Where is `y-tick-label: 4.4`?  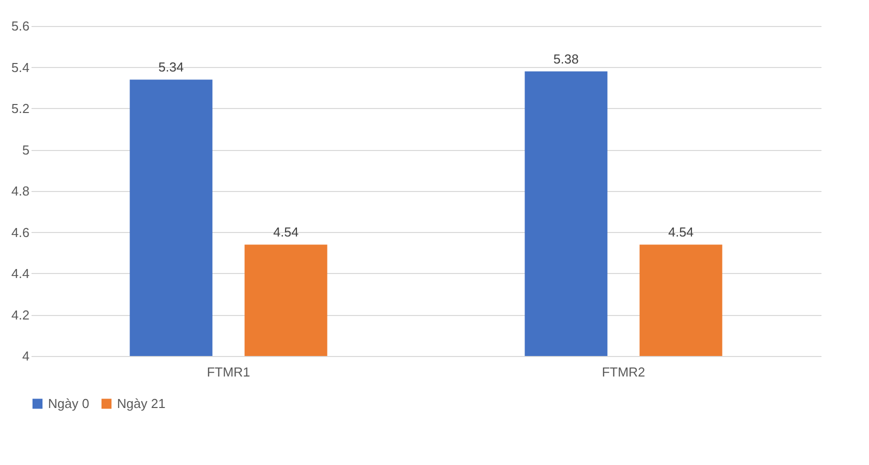
y-tick-label: 4.4 is located at coordinates (20, 273).